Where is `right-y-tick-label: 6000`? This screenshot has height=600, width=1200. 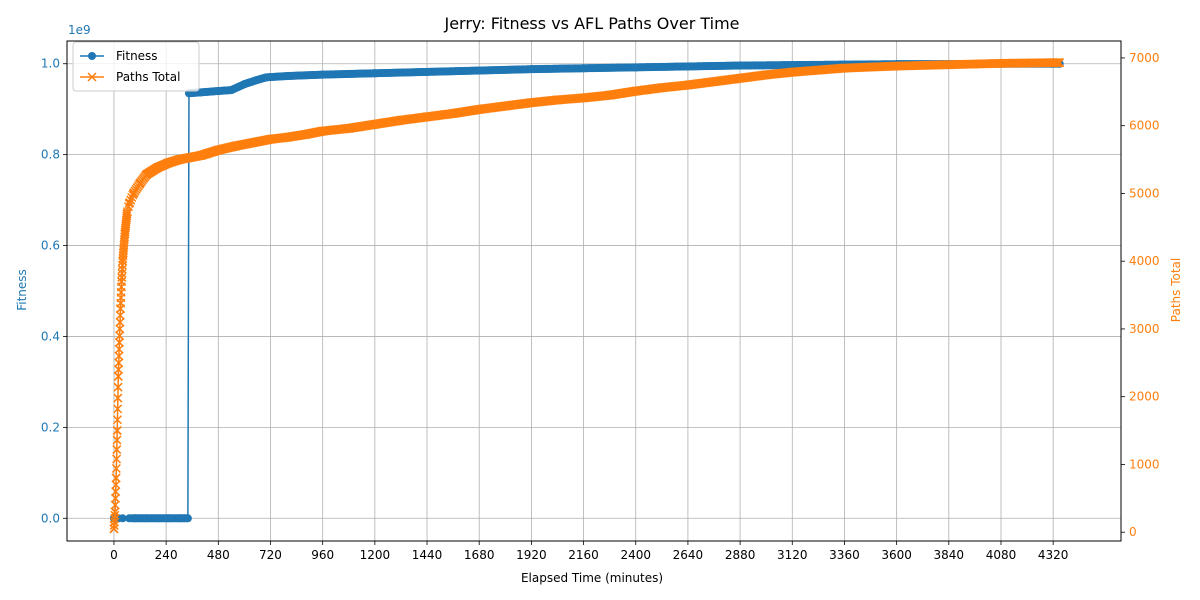 right-y-tick-label: 6000 is located at coordinates (1144, 126).